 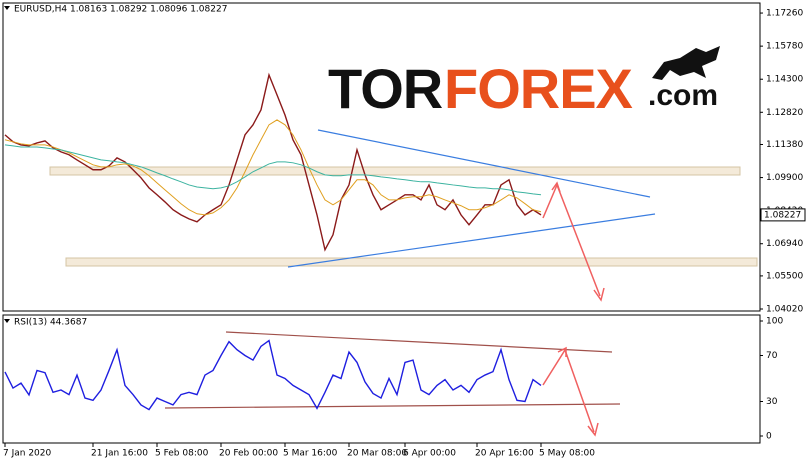 What do you see at coordinates (429, 454) in the screenshot?
I see `x-tick-label: 6 Apr 00:00` at bounding box center [429, 454].